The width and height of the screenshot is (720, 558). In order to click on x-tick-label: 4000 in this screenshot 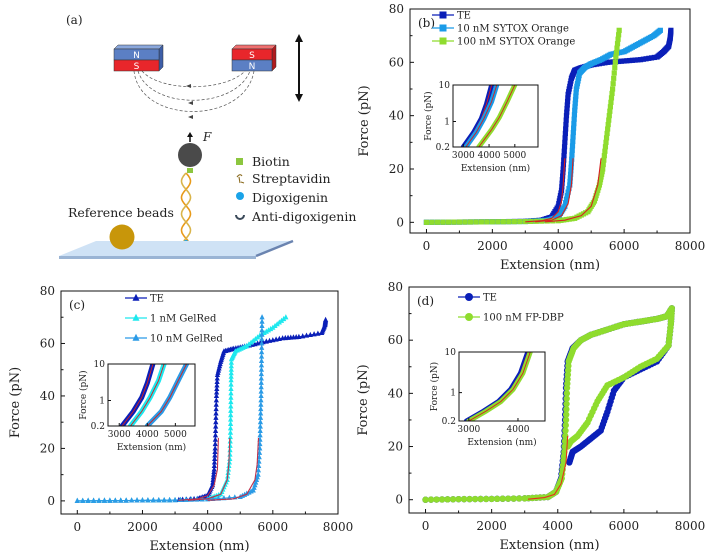, I will do `click(558, 246)`.